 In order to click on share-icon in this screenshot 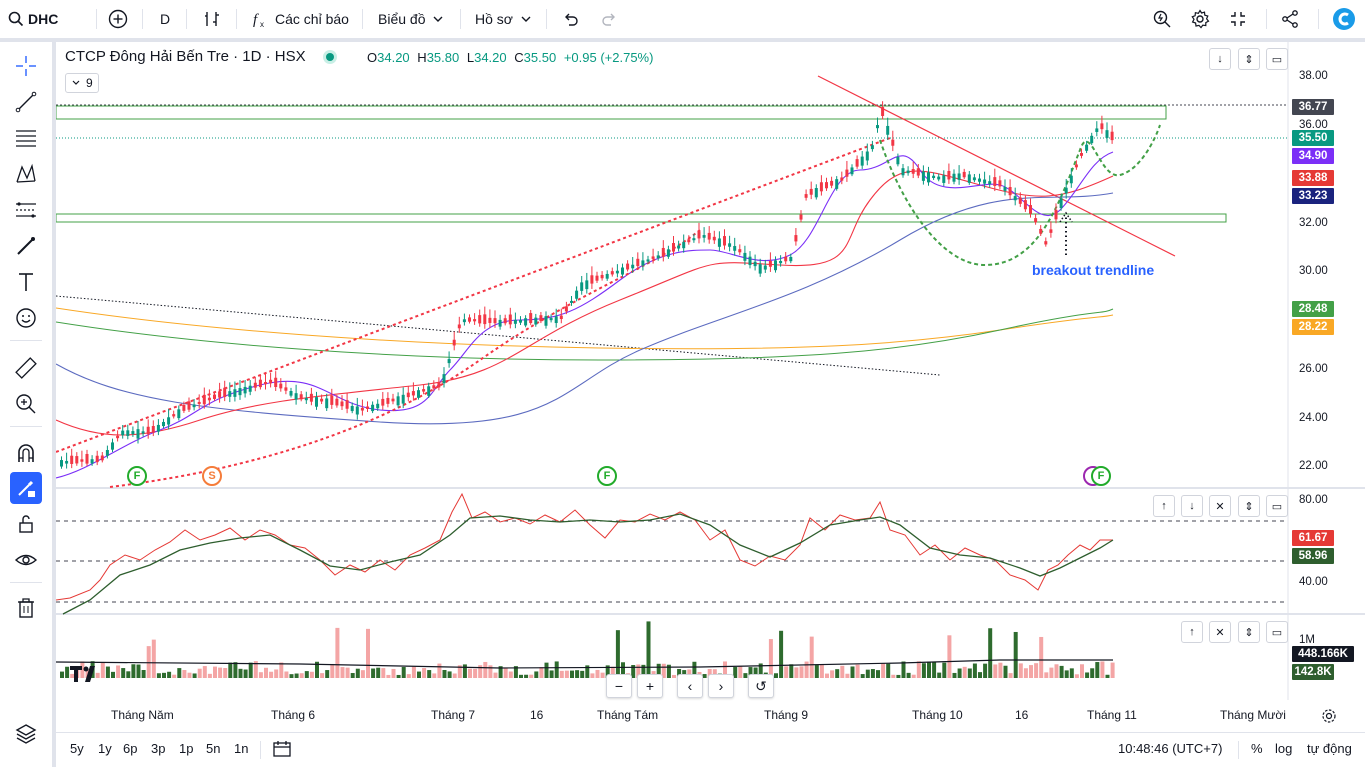, I will do `click(1290, 19)`.